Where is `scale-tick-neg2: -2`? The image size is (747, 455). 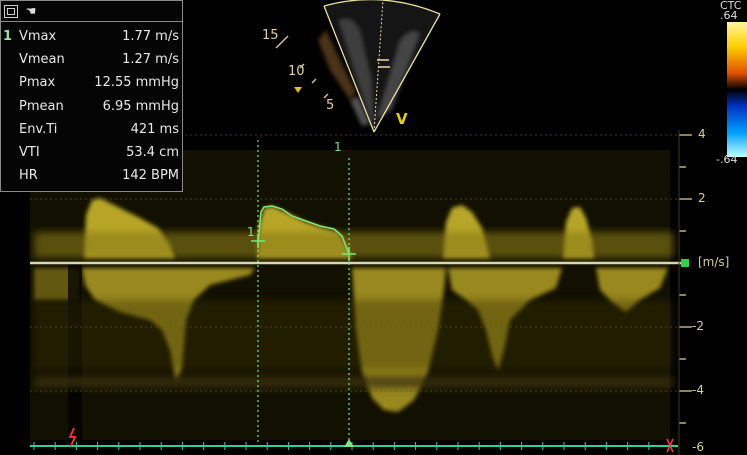
scale-tick-neg2: -2 is located at coordinates (698, 326).